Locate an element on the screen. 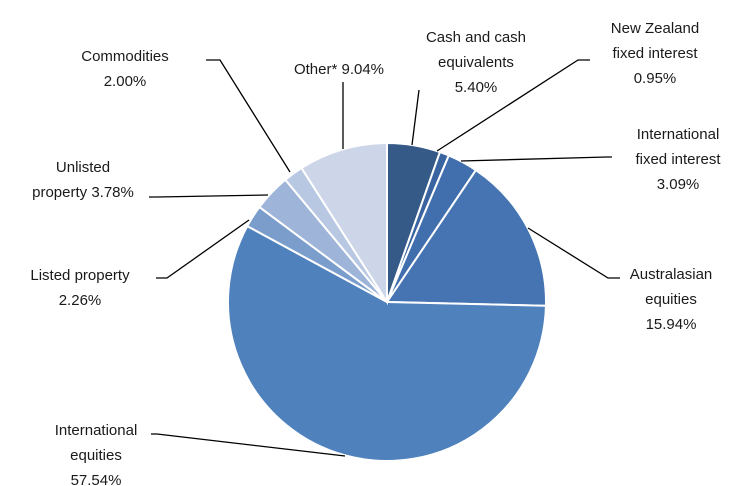  slice-label-unlisted-property: property 3.78% is located at coordinates (83, 192).